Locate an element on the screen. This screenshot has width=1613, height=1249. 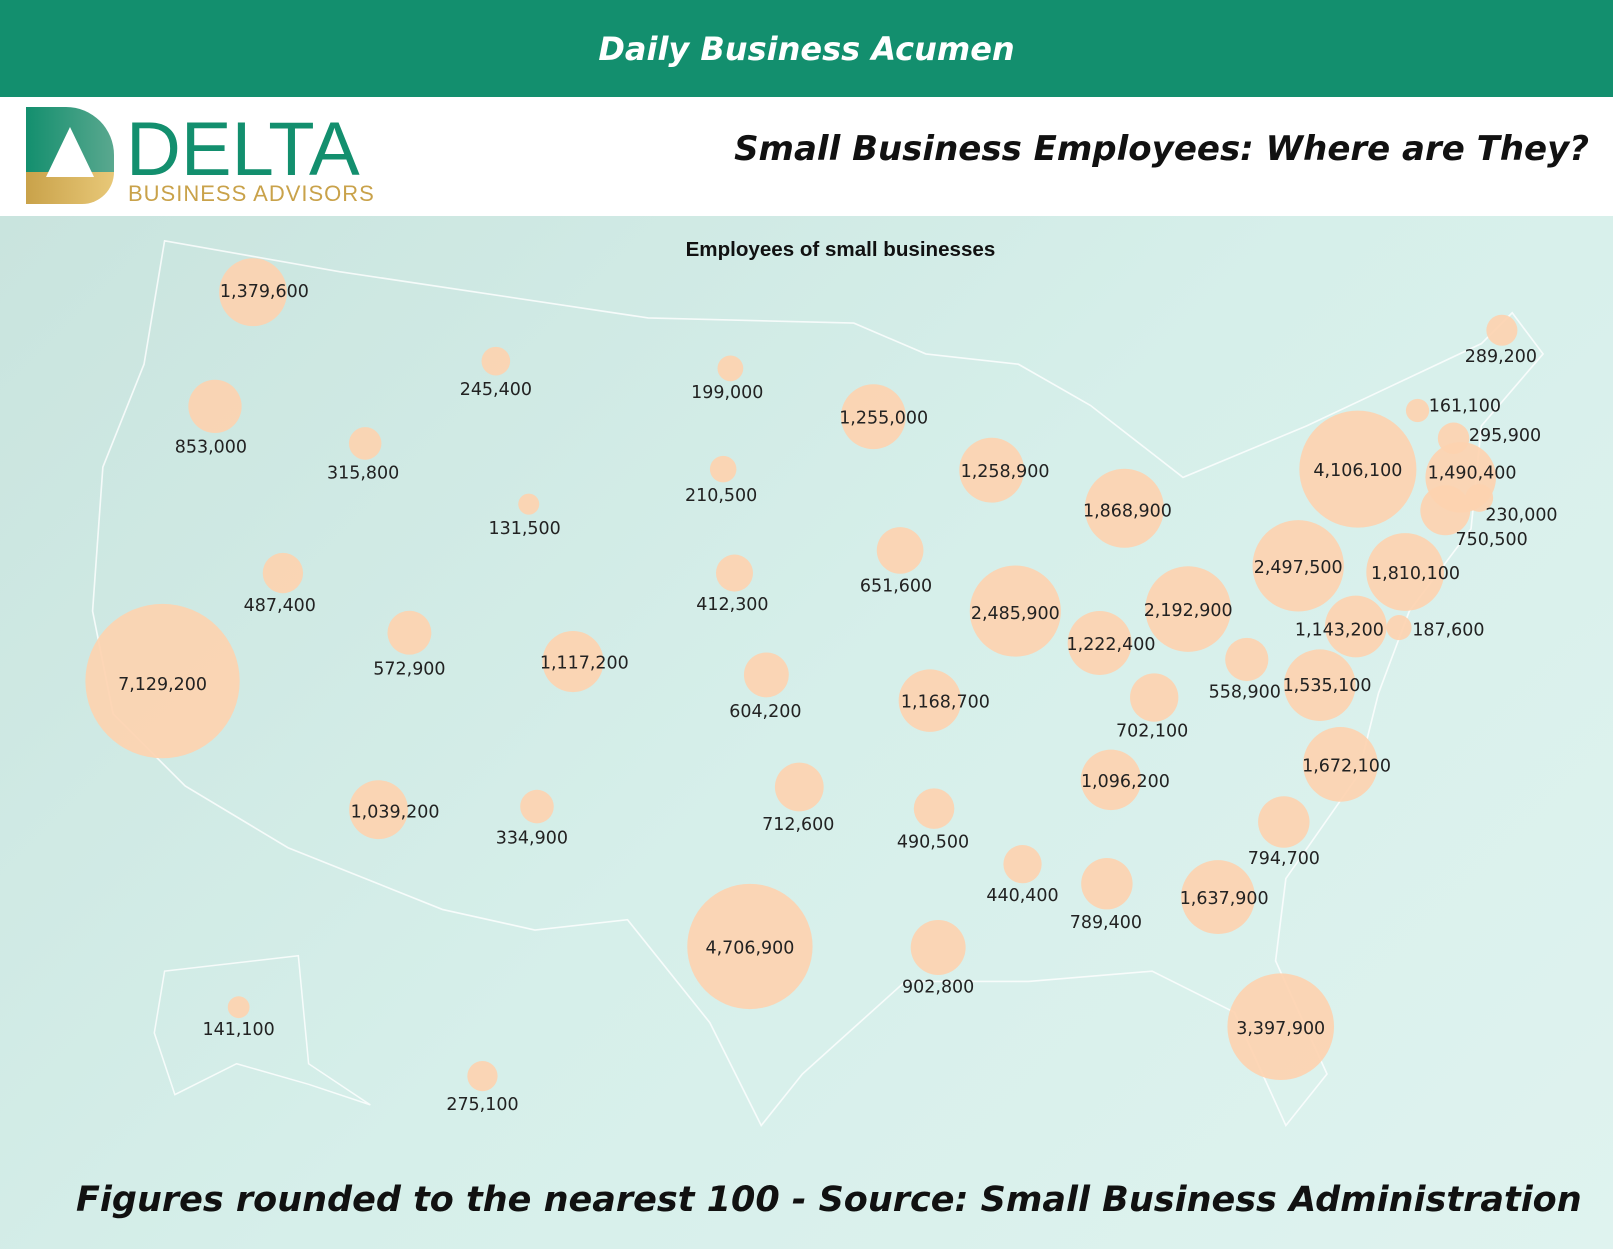
alaska-outline is located at coordinates (262, 1030).